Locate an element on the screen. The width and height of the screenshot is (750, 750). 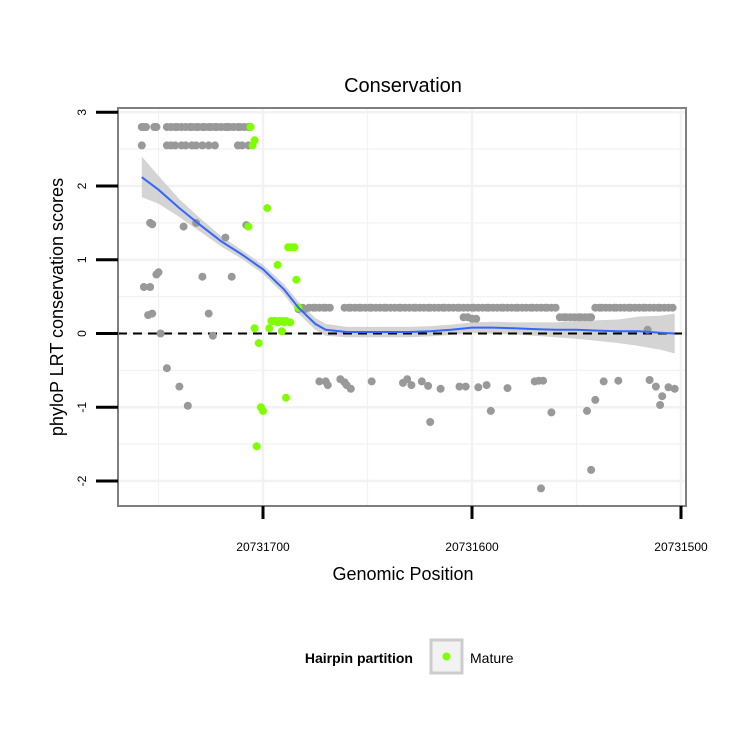
legend-key-mature-point is located at coordinates (446, 656).